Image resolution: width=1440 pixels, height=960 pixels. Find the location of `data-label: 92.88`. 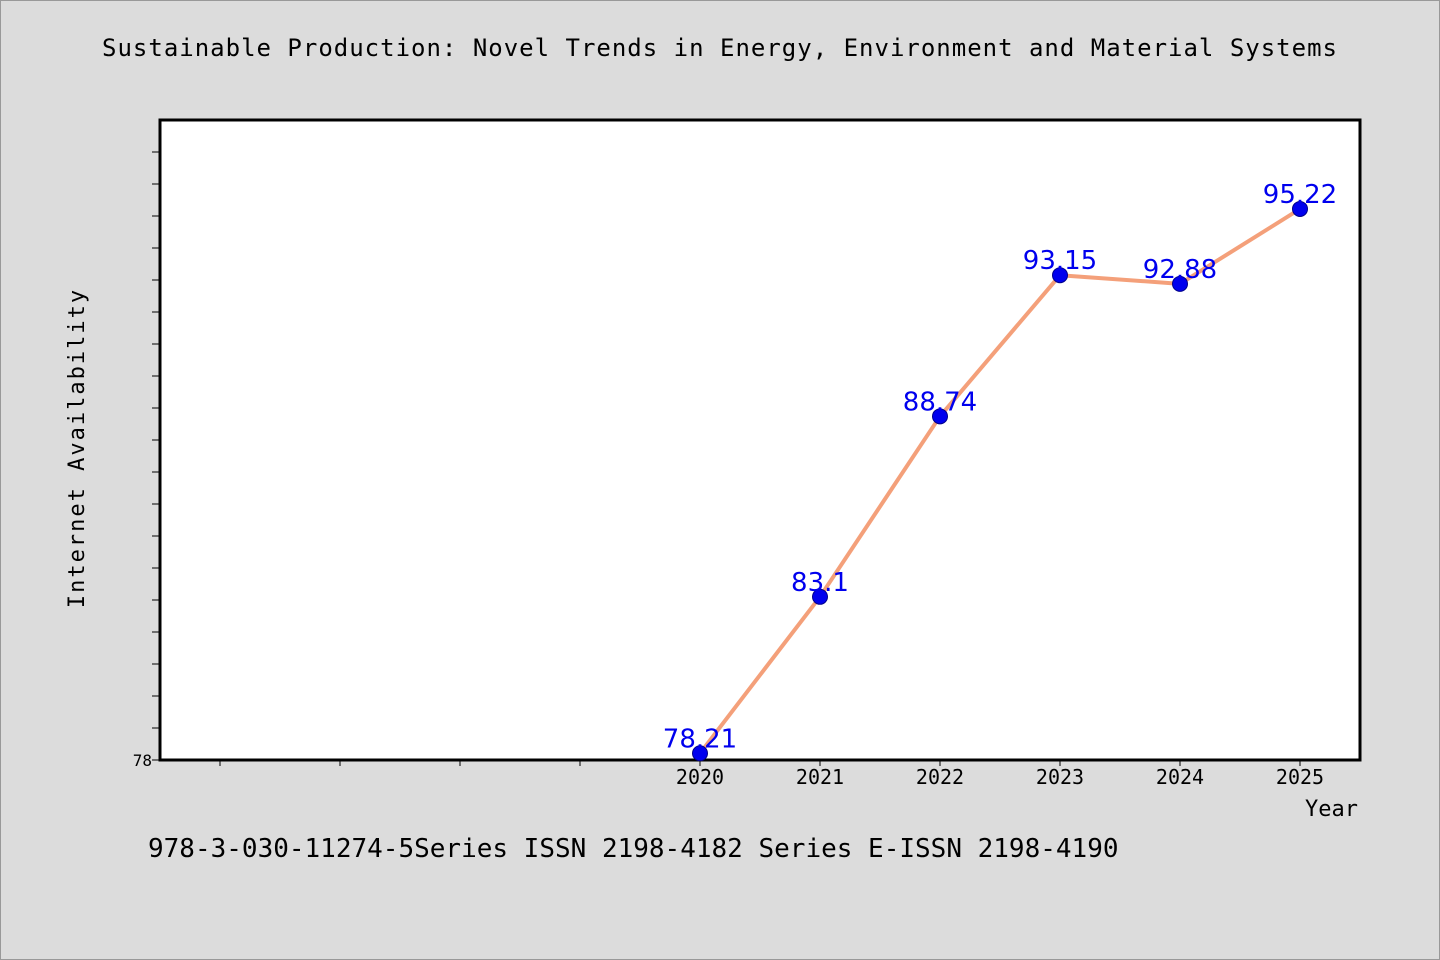

data-label: 92.88 is located at coordinates (1180, 270).